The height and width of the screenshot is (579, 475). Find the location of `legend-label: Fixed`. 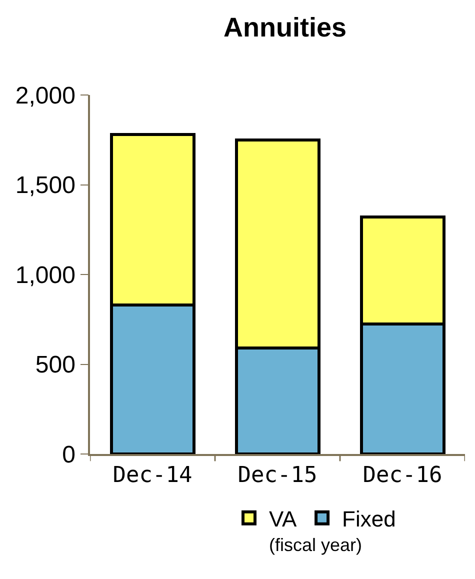

legend-label: Fixed is located at coordinates (369, 519).